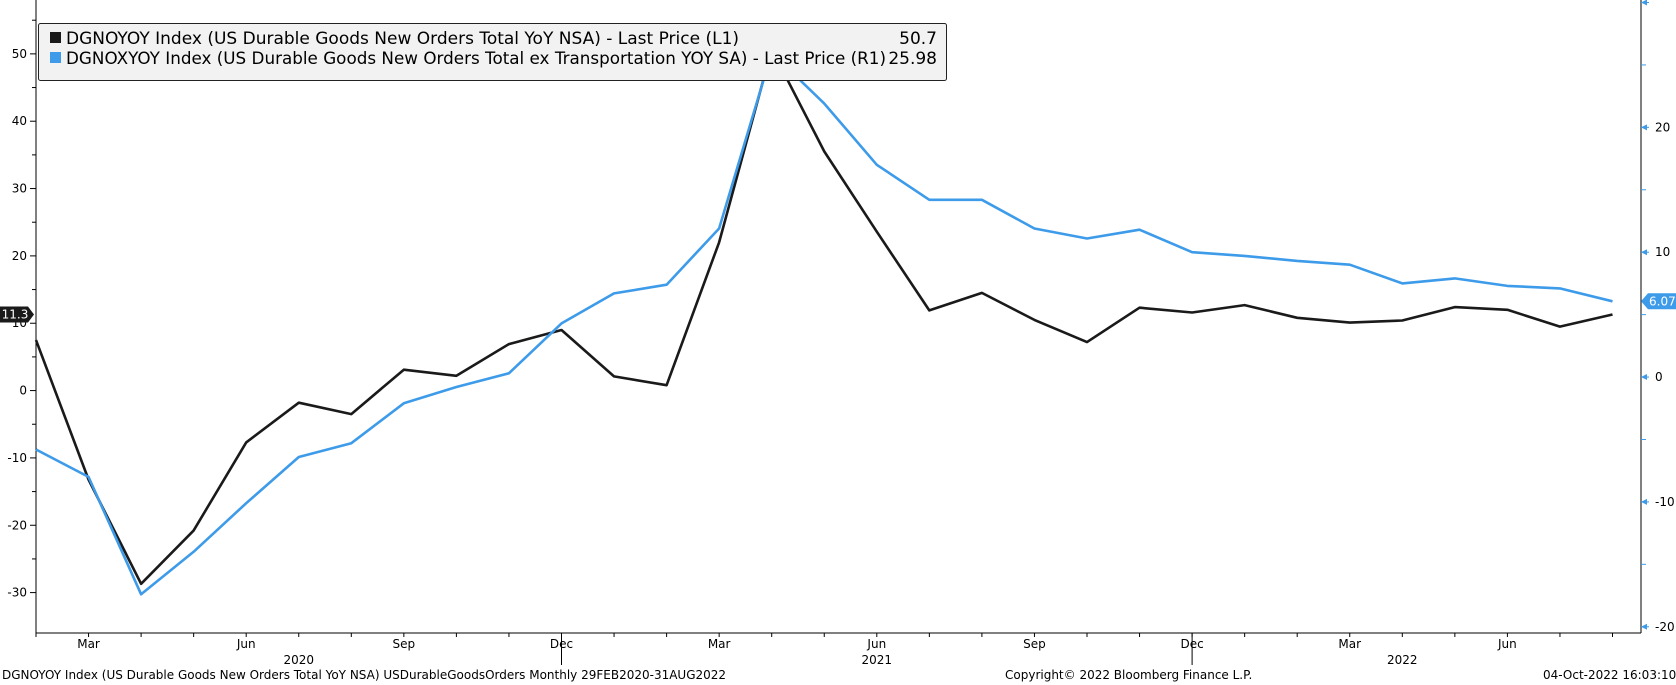  I want to click on left-last-price-value: 11.3, so click(15, 314).